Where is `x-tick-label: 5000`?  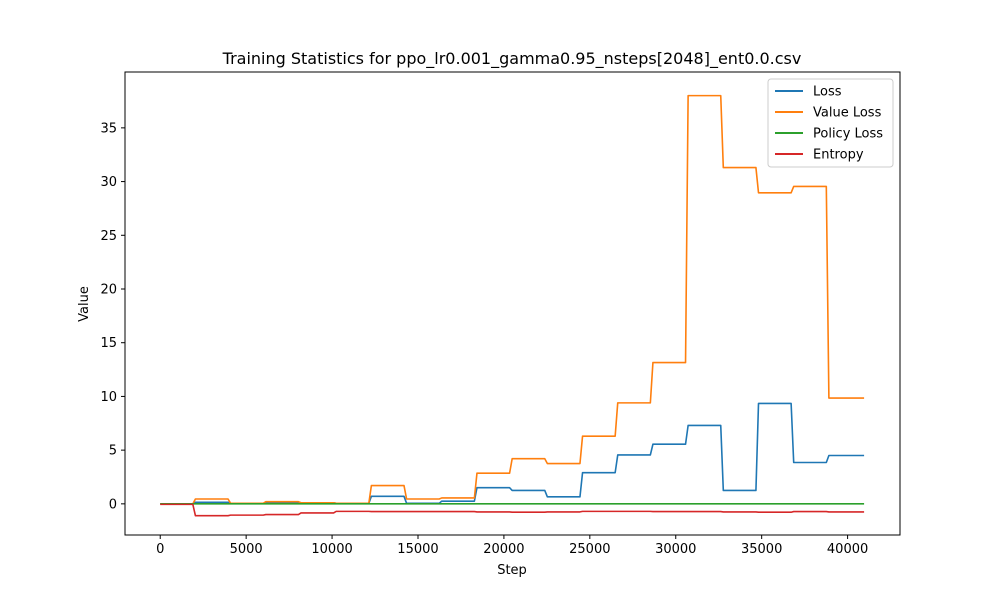 x-tick-label: 5000 is located at coordinates (246, 549).